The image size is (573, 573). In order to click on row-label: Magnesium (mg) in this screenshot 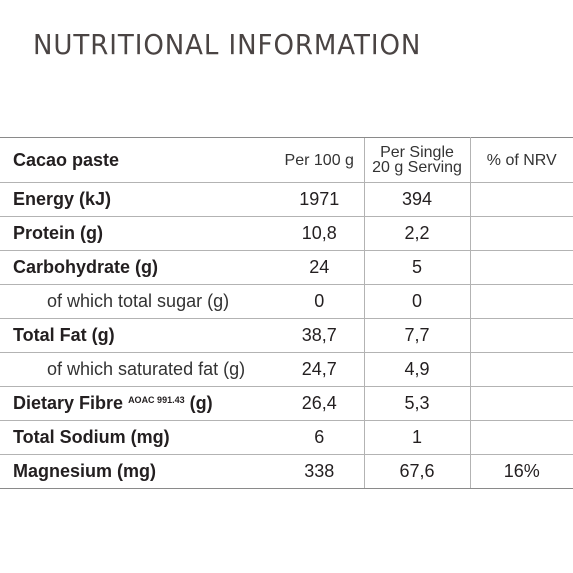, I will do `click(137, 471)`.